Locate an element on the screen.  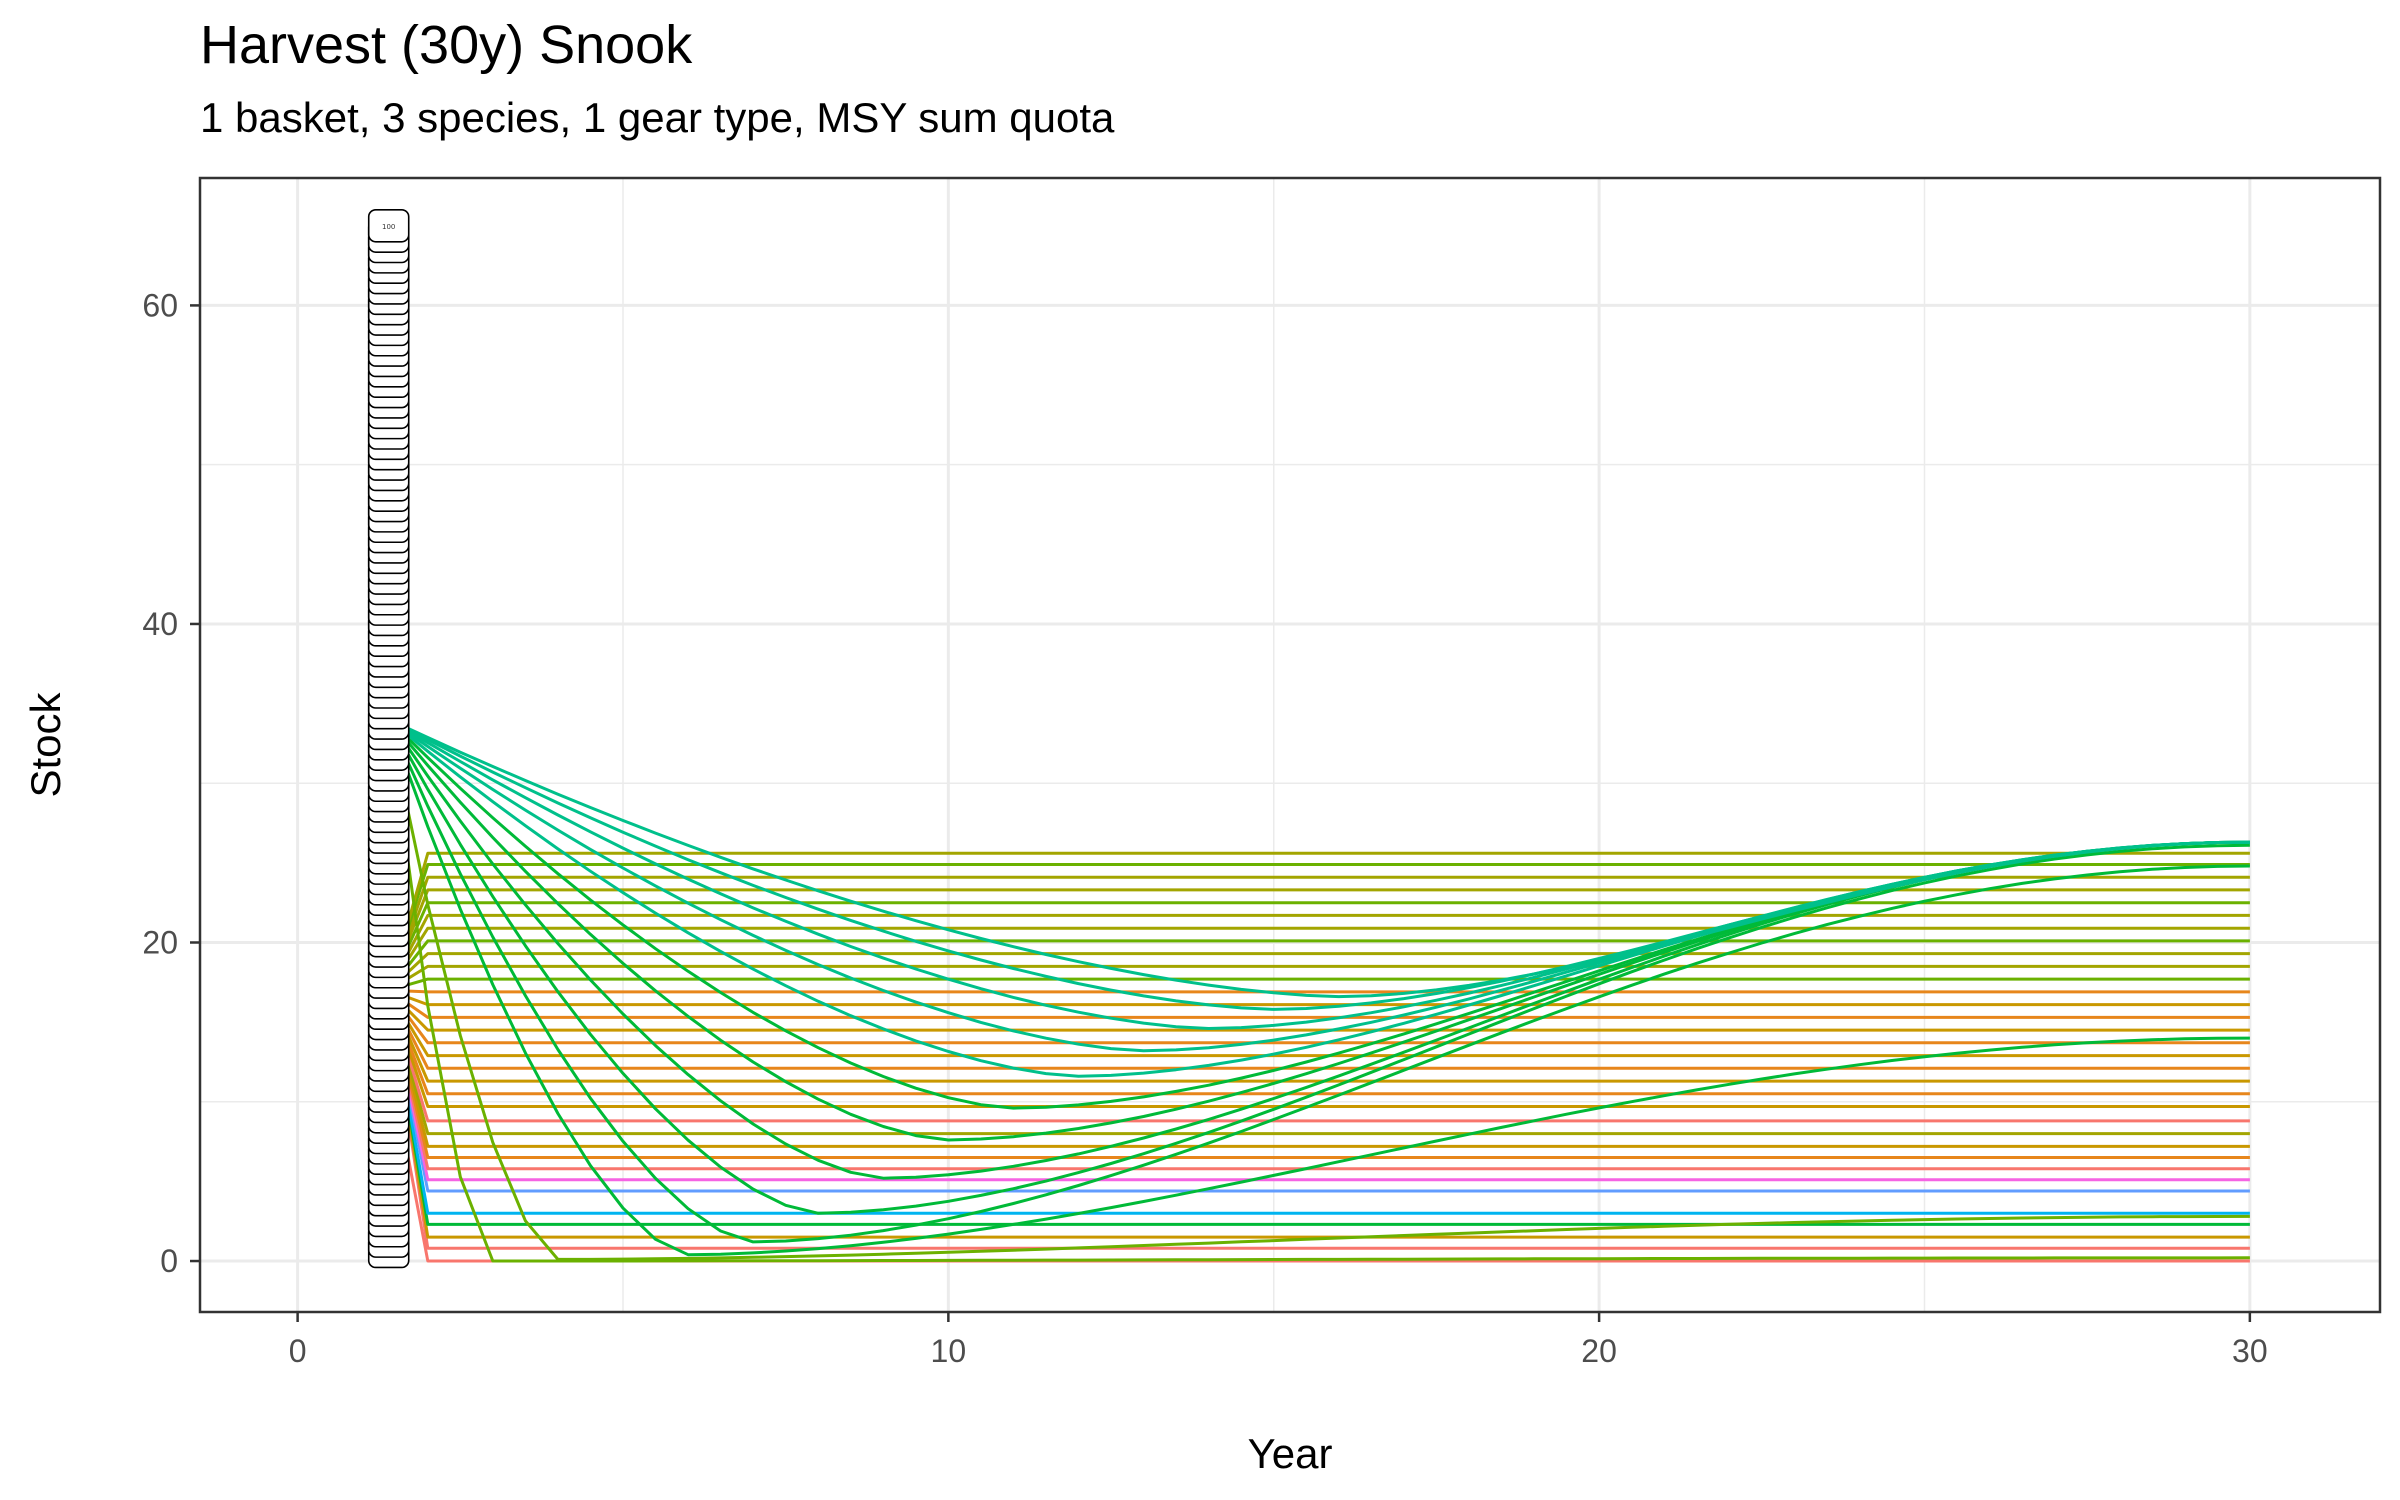
x-axis-title: Year is located at coordinates (1290, 1453).